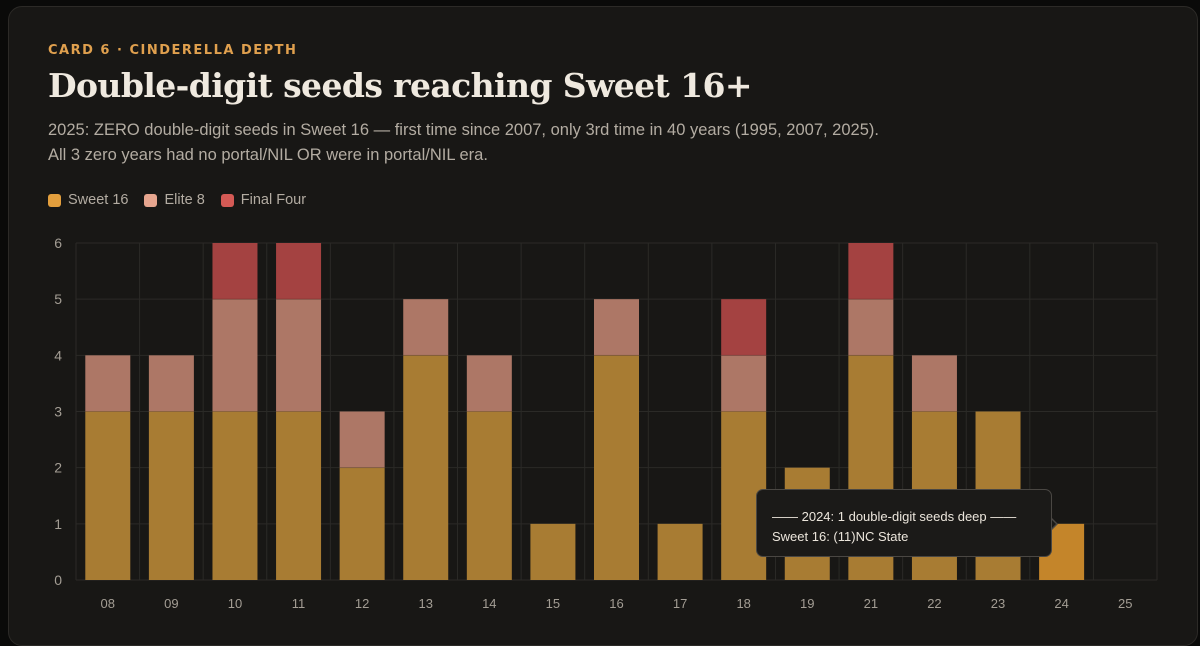 The height and width of the screenshot is (646, 1200). What do you see at coordinates (894, 516) in the screenshot?
I see `tooltip-header: —— 2024: 1 double-digit seeds deep ——` at bounding box center [894, 516].